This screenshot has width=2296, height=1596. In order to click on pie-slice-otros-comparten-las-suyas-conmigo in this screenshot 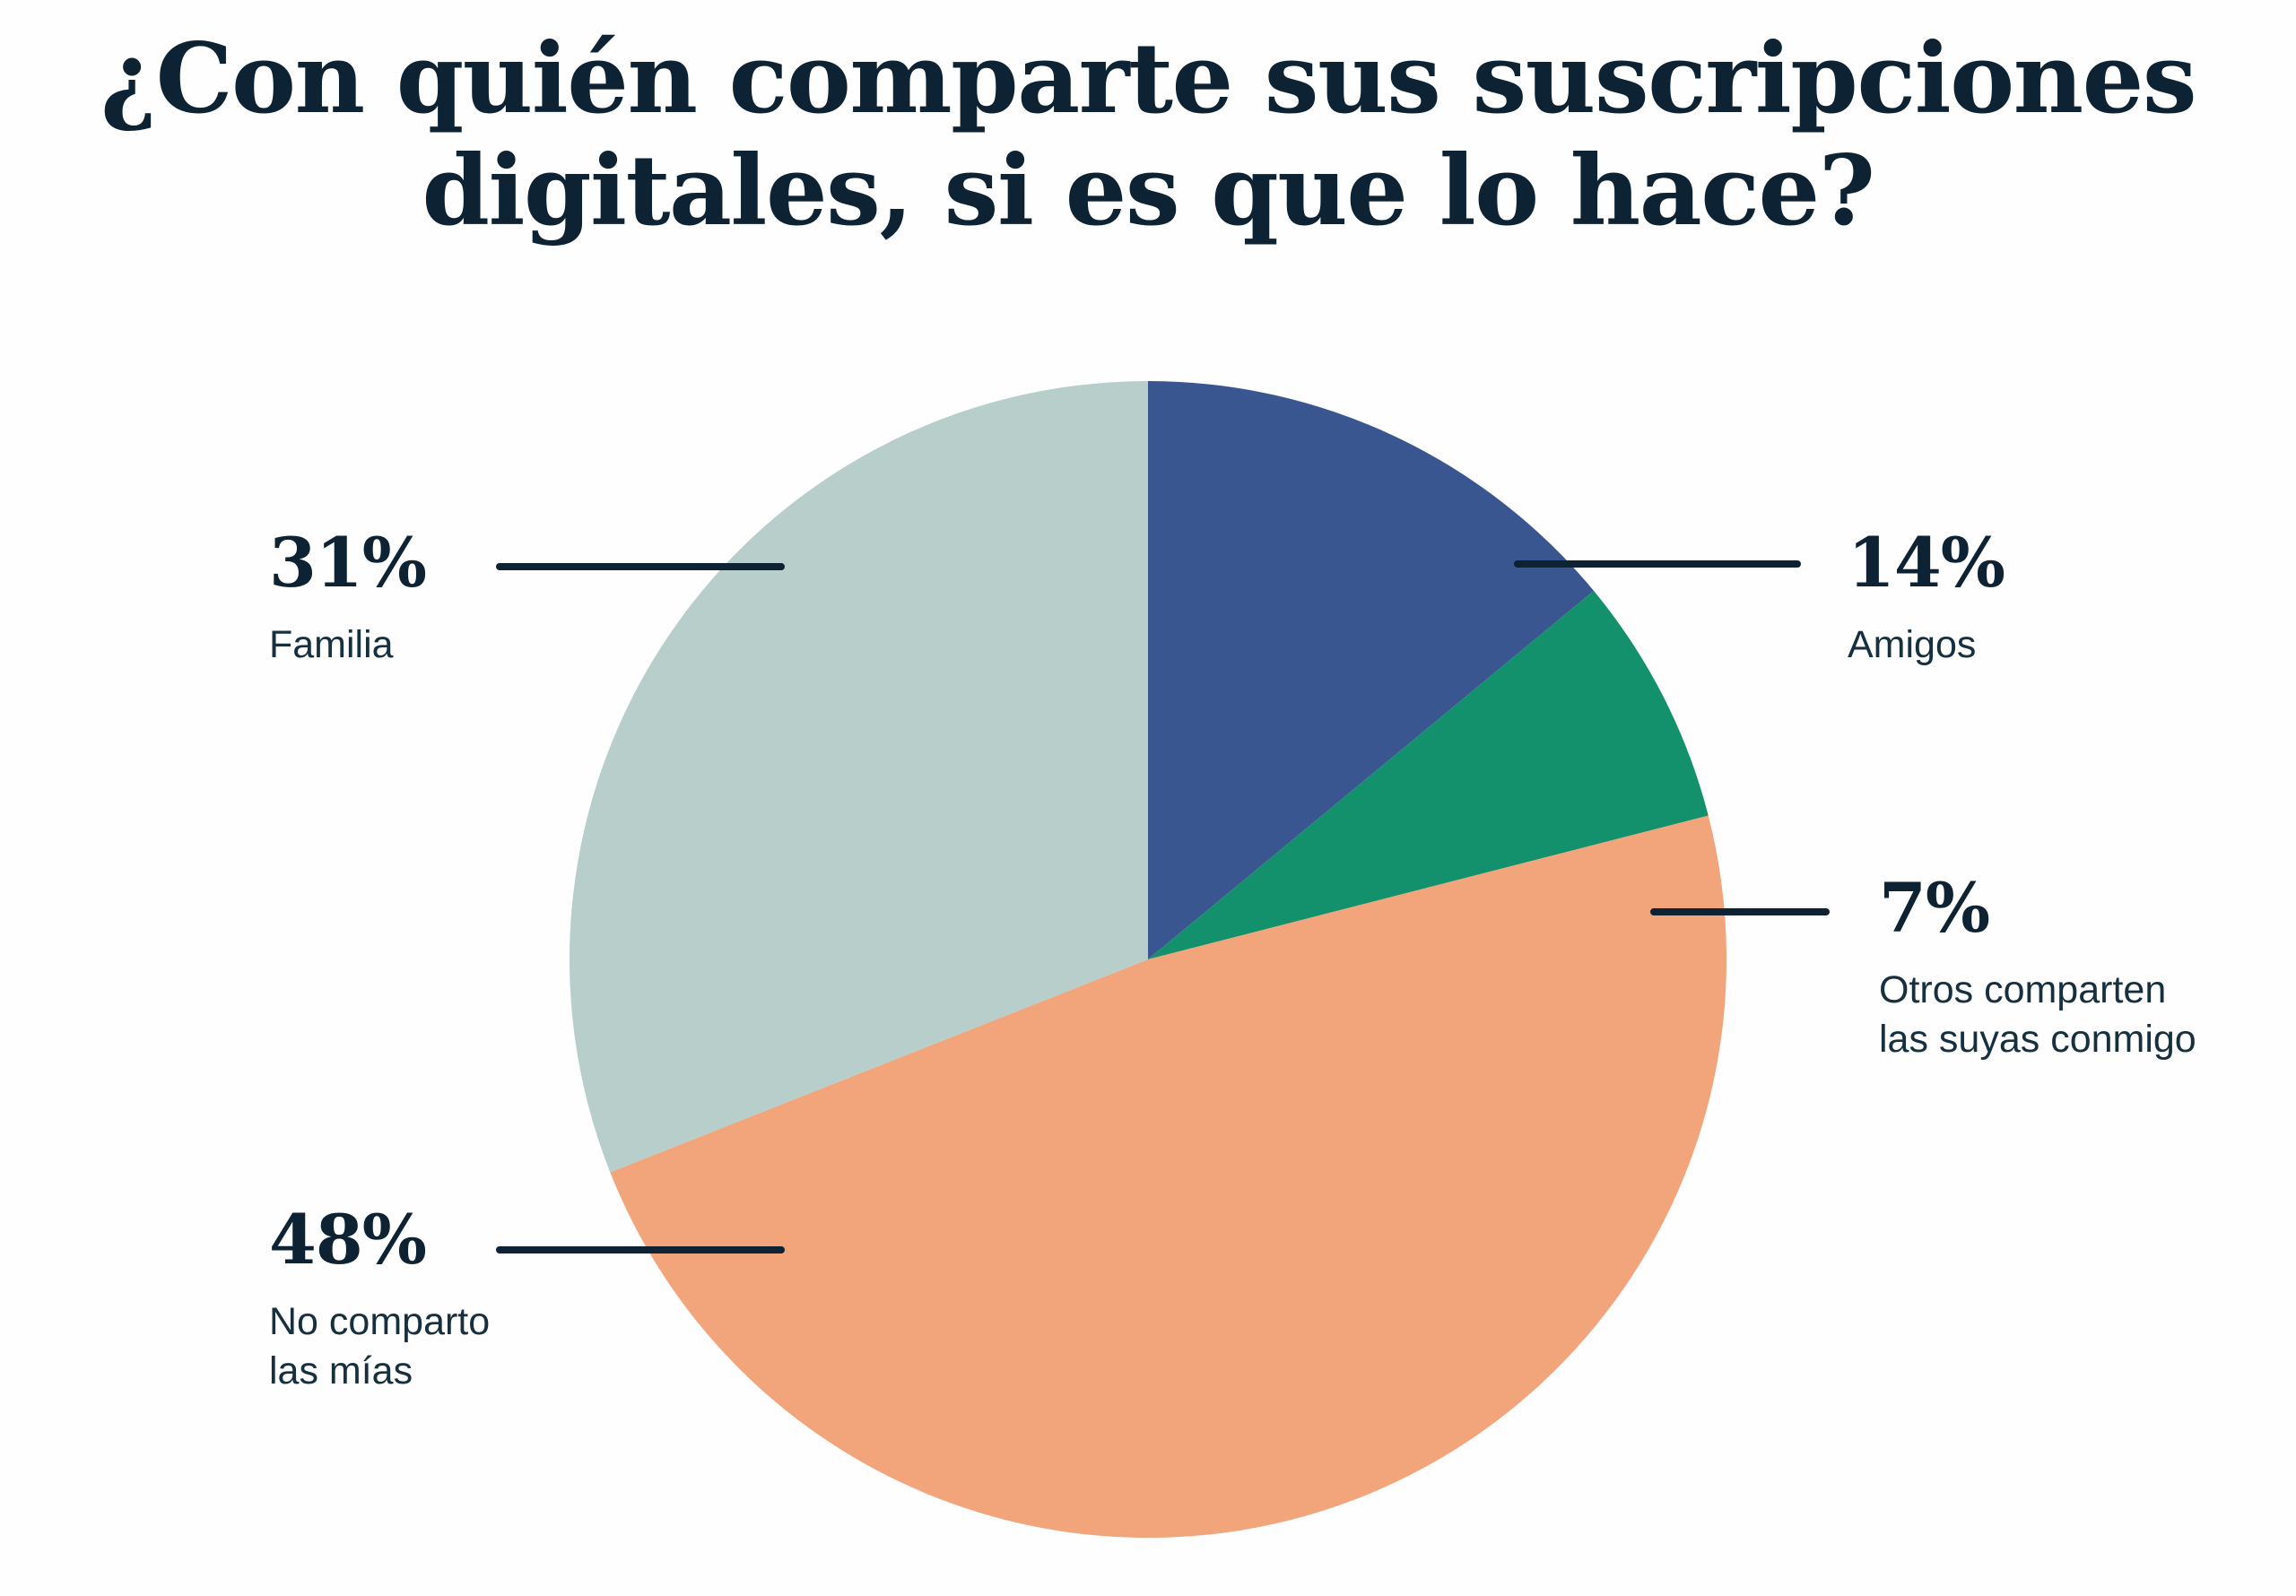, I will do `click(1428, 775)`.